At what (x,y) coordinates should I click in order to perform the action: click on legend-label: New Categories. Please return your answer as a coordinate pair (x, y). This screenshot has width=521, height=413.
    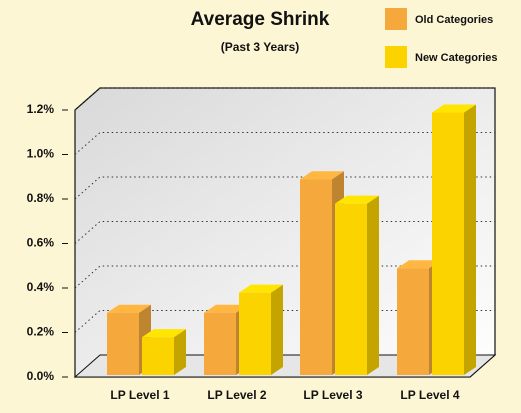
    Looking at the image, I should click on (456, 58).